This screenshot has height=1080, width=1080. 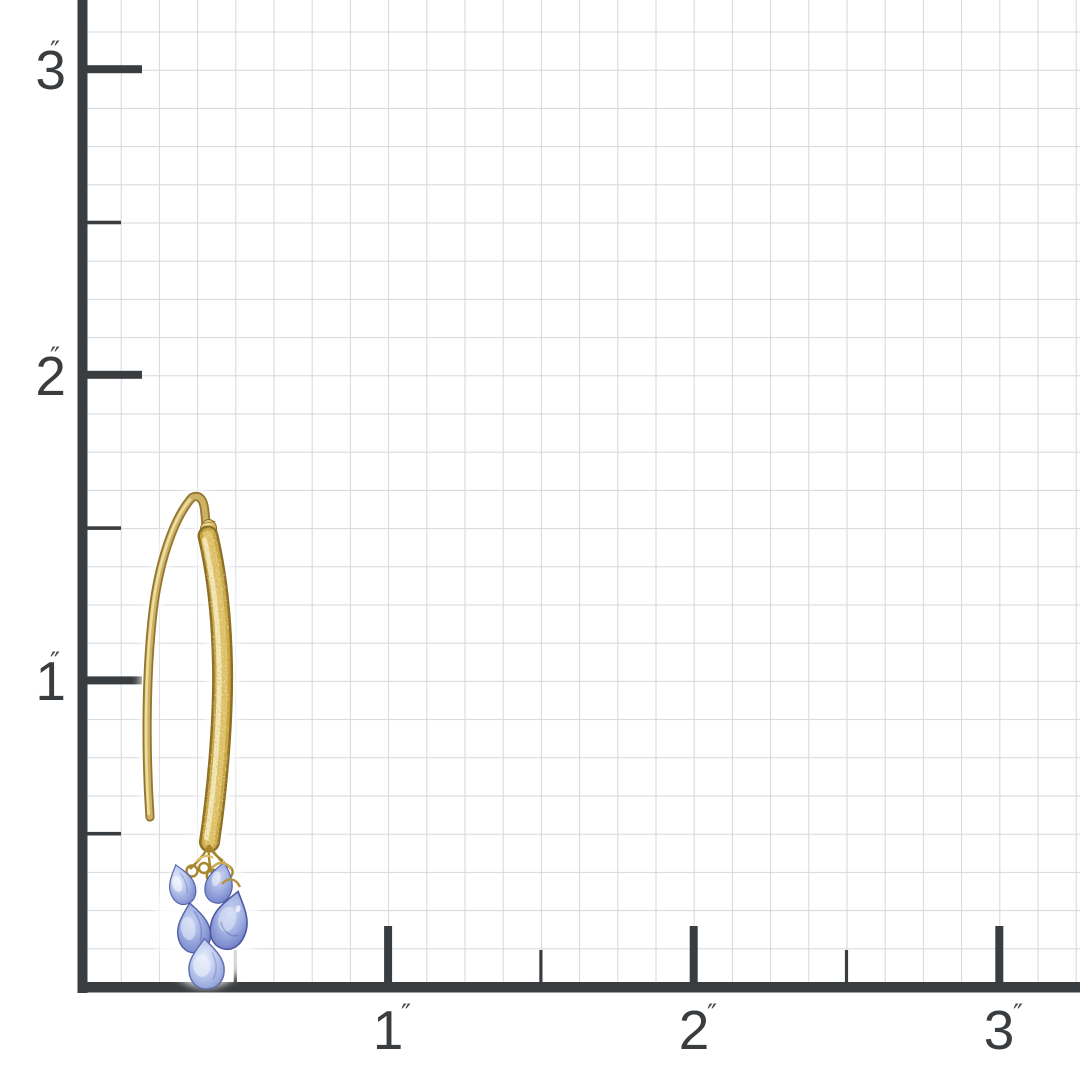 What do you see at coordinates (214, 689) in the screenshot?
I see `textured-bar` at bounding box center [214, 689].